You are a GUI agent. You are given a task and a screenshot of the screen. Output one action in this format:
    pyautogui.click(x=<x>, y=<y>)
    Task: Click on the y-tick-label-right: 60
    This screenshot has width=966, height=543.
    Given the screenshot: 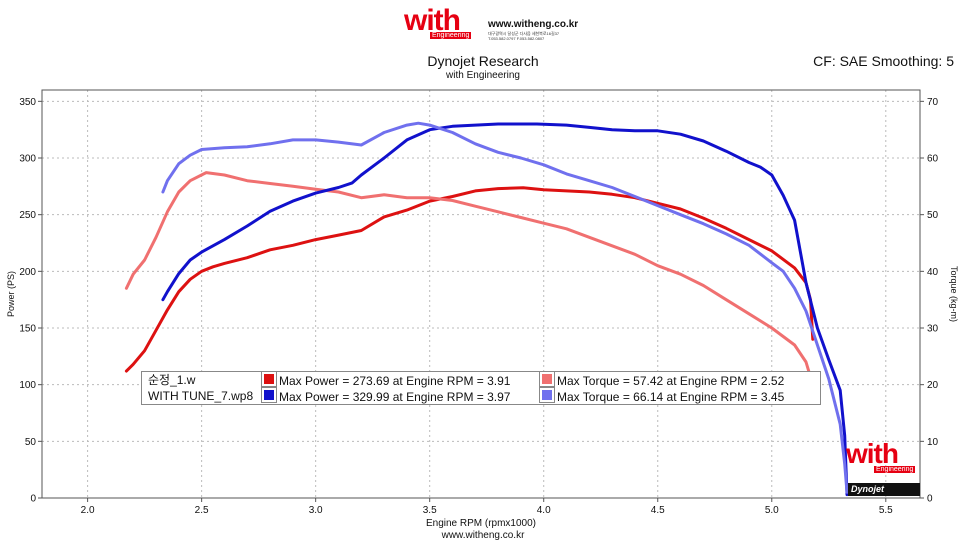 What is the action you would take?
    pyautogui.click(x=933, y=159)
    